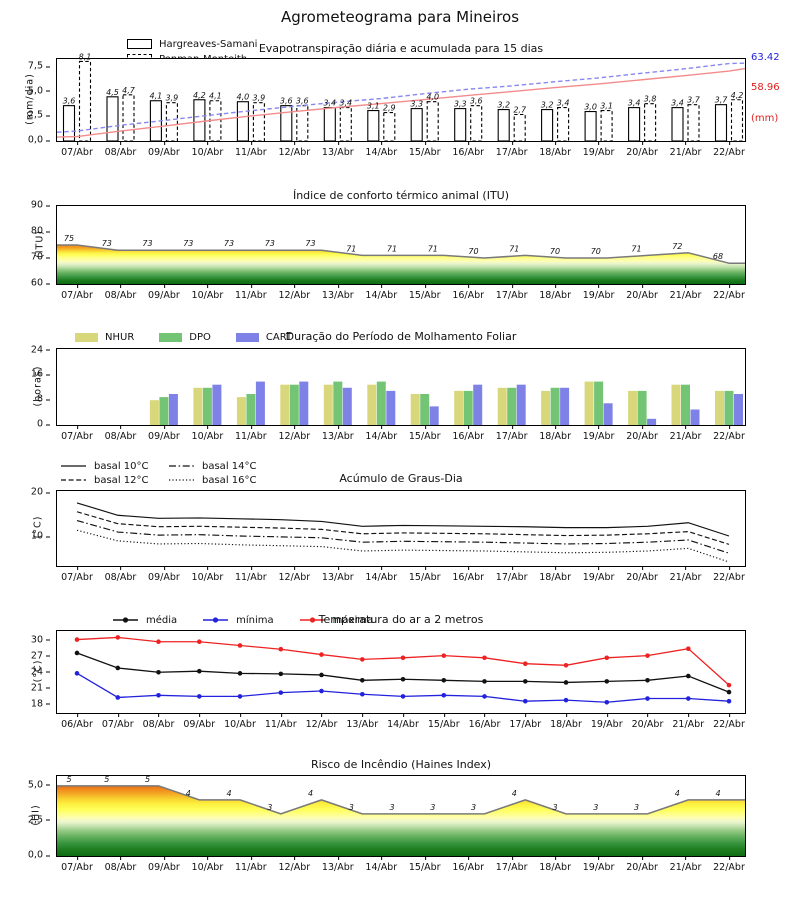 The image size is (800, 900). I want to click on degree-days-dashdot-line, so click(403, 537).